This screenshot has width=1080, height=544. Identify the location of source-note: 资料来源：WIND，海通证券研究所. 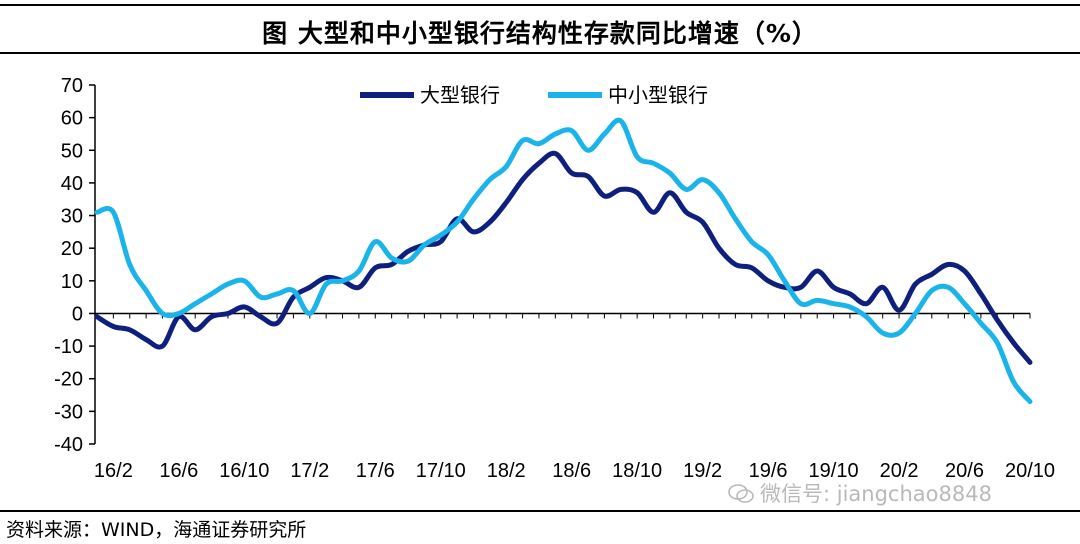
(156, 530).